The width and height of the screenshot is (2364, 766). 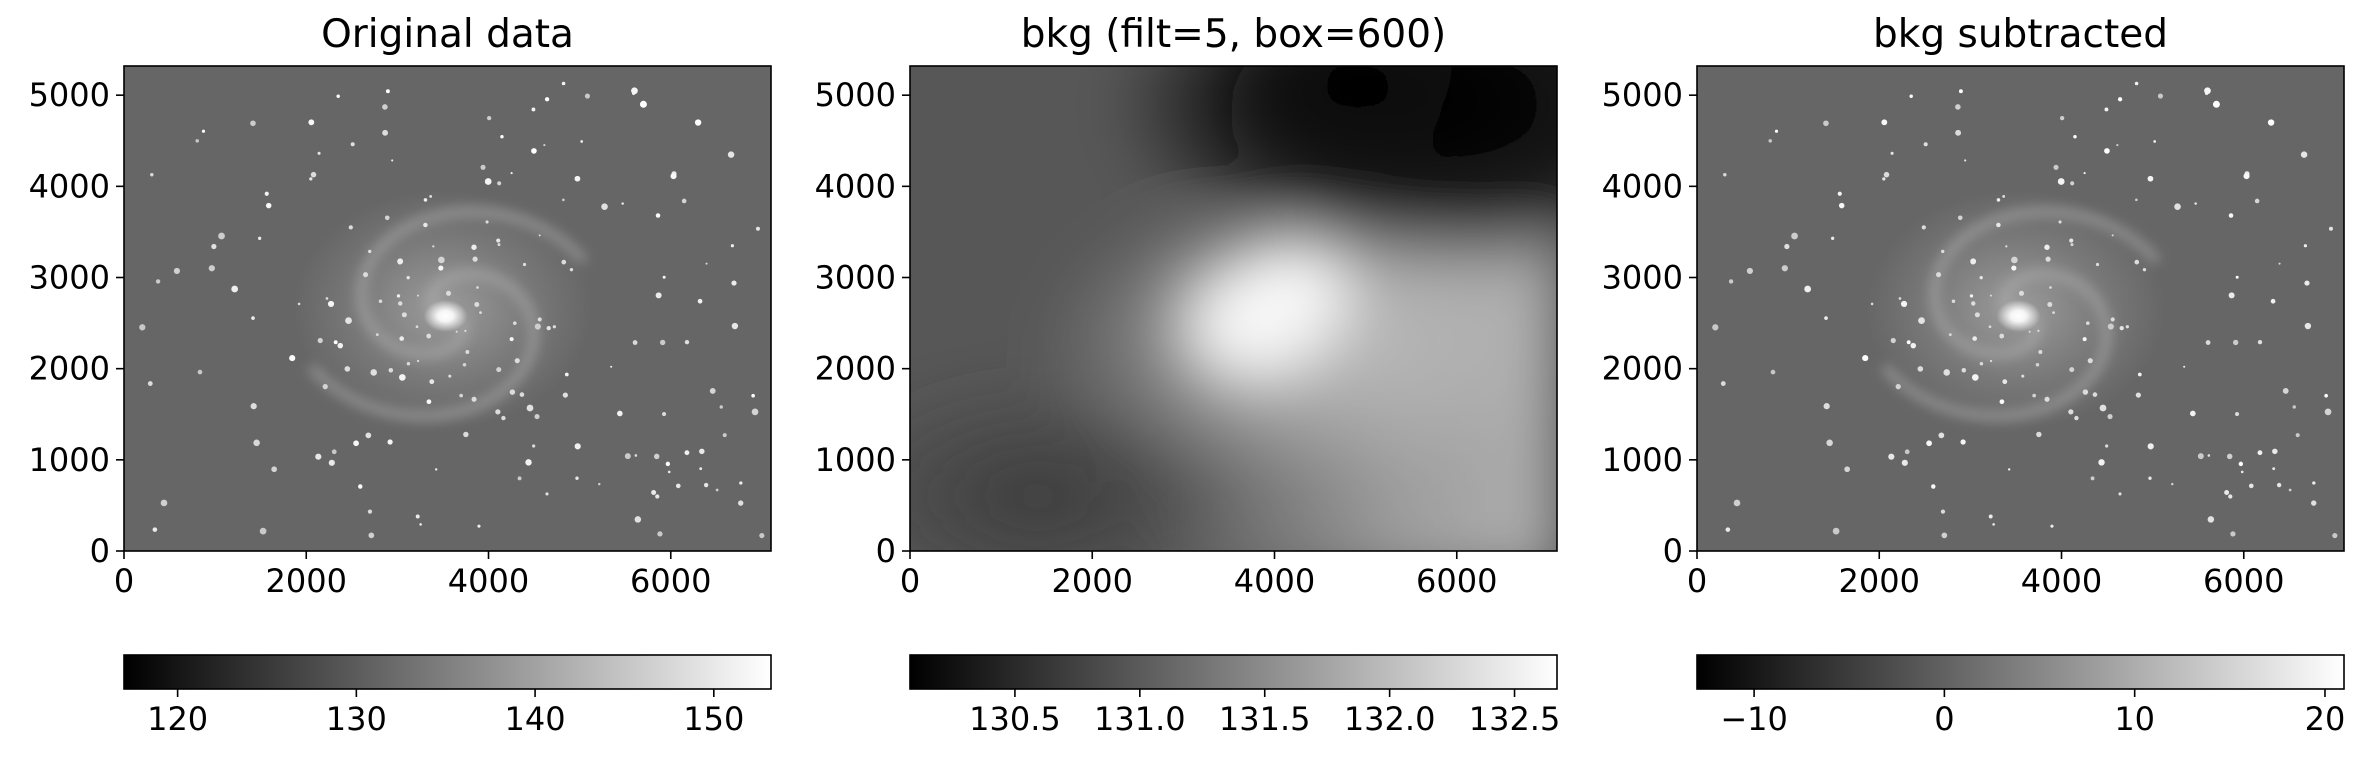 I want to click on colorbar: 120 130 140 150, so click(x=447, y=696).